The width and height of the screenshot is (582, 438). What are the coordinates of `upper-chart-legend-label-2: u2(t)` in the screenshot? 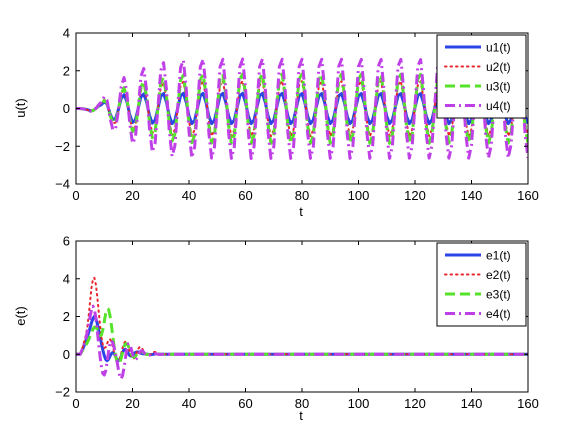 It's located at (498, 67).